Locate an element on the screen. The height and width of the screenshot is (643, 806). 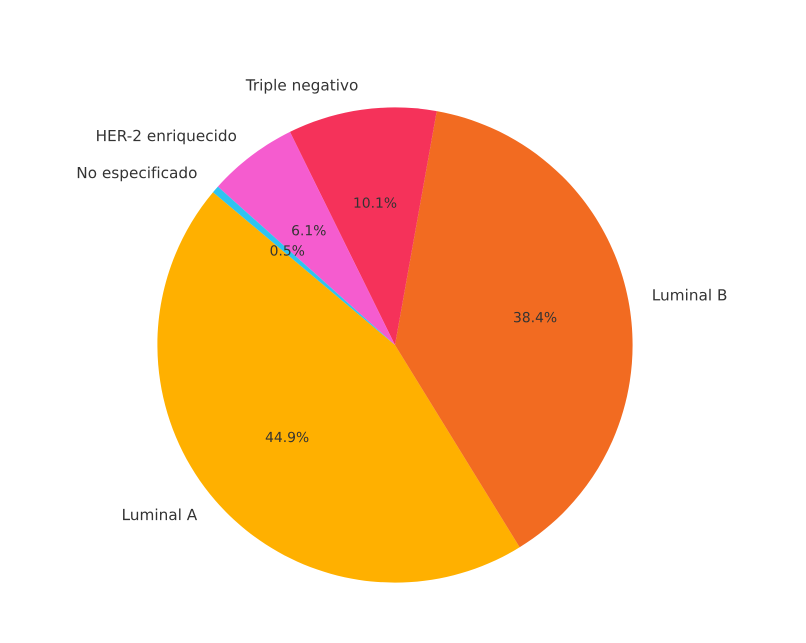
slice-label: Luminal B is located at coordinates (689, 294).